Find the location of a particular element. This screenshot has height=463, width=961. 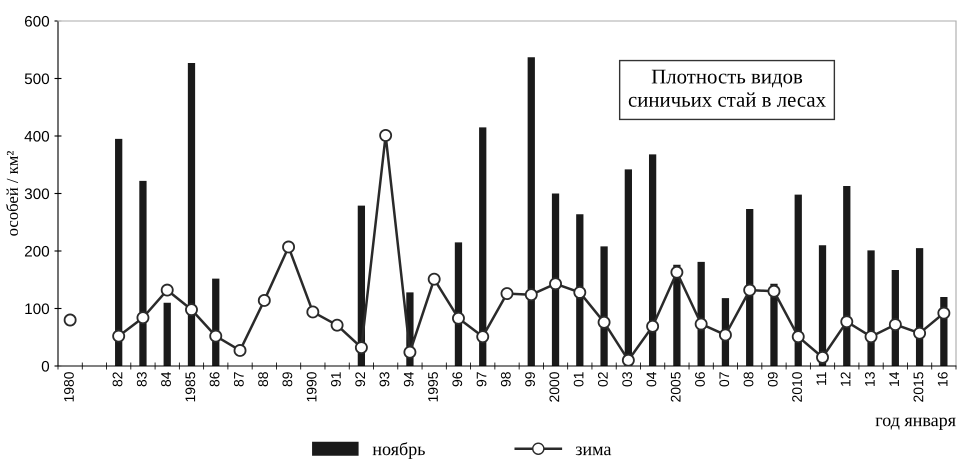

x-tick-label: 91 is located at coordinates (336, 379).